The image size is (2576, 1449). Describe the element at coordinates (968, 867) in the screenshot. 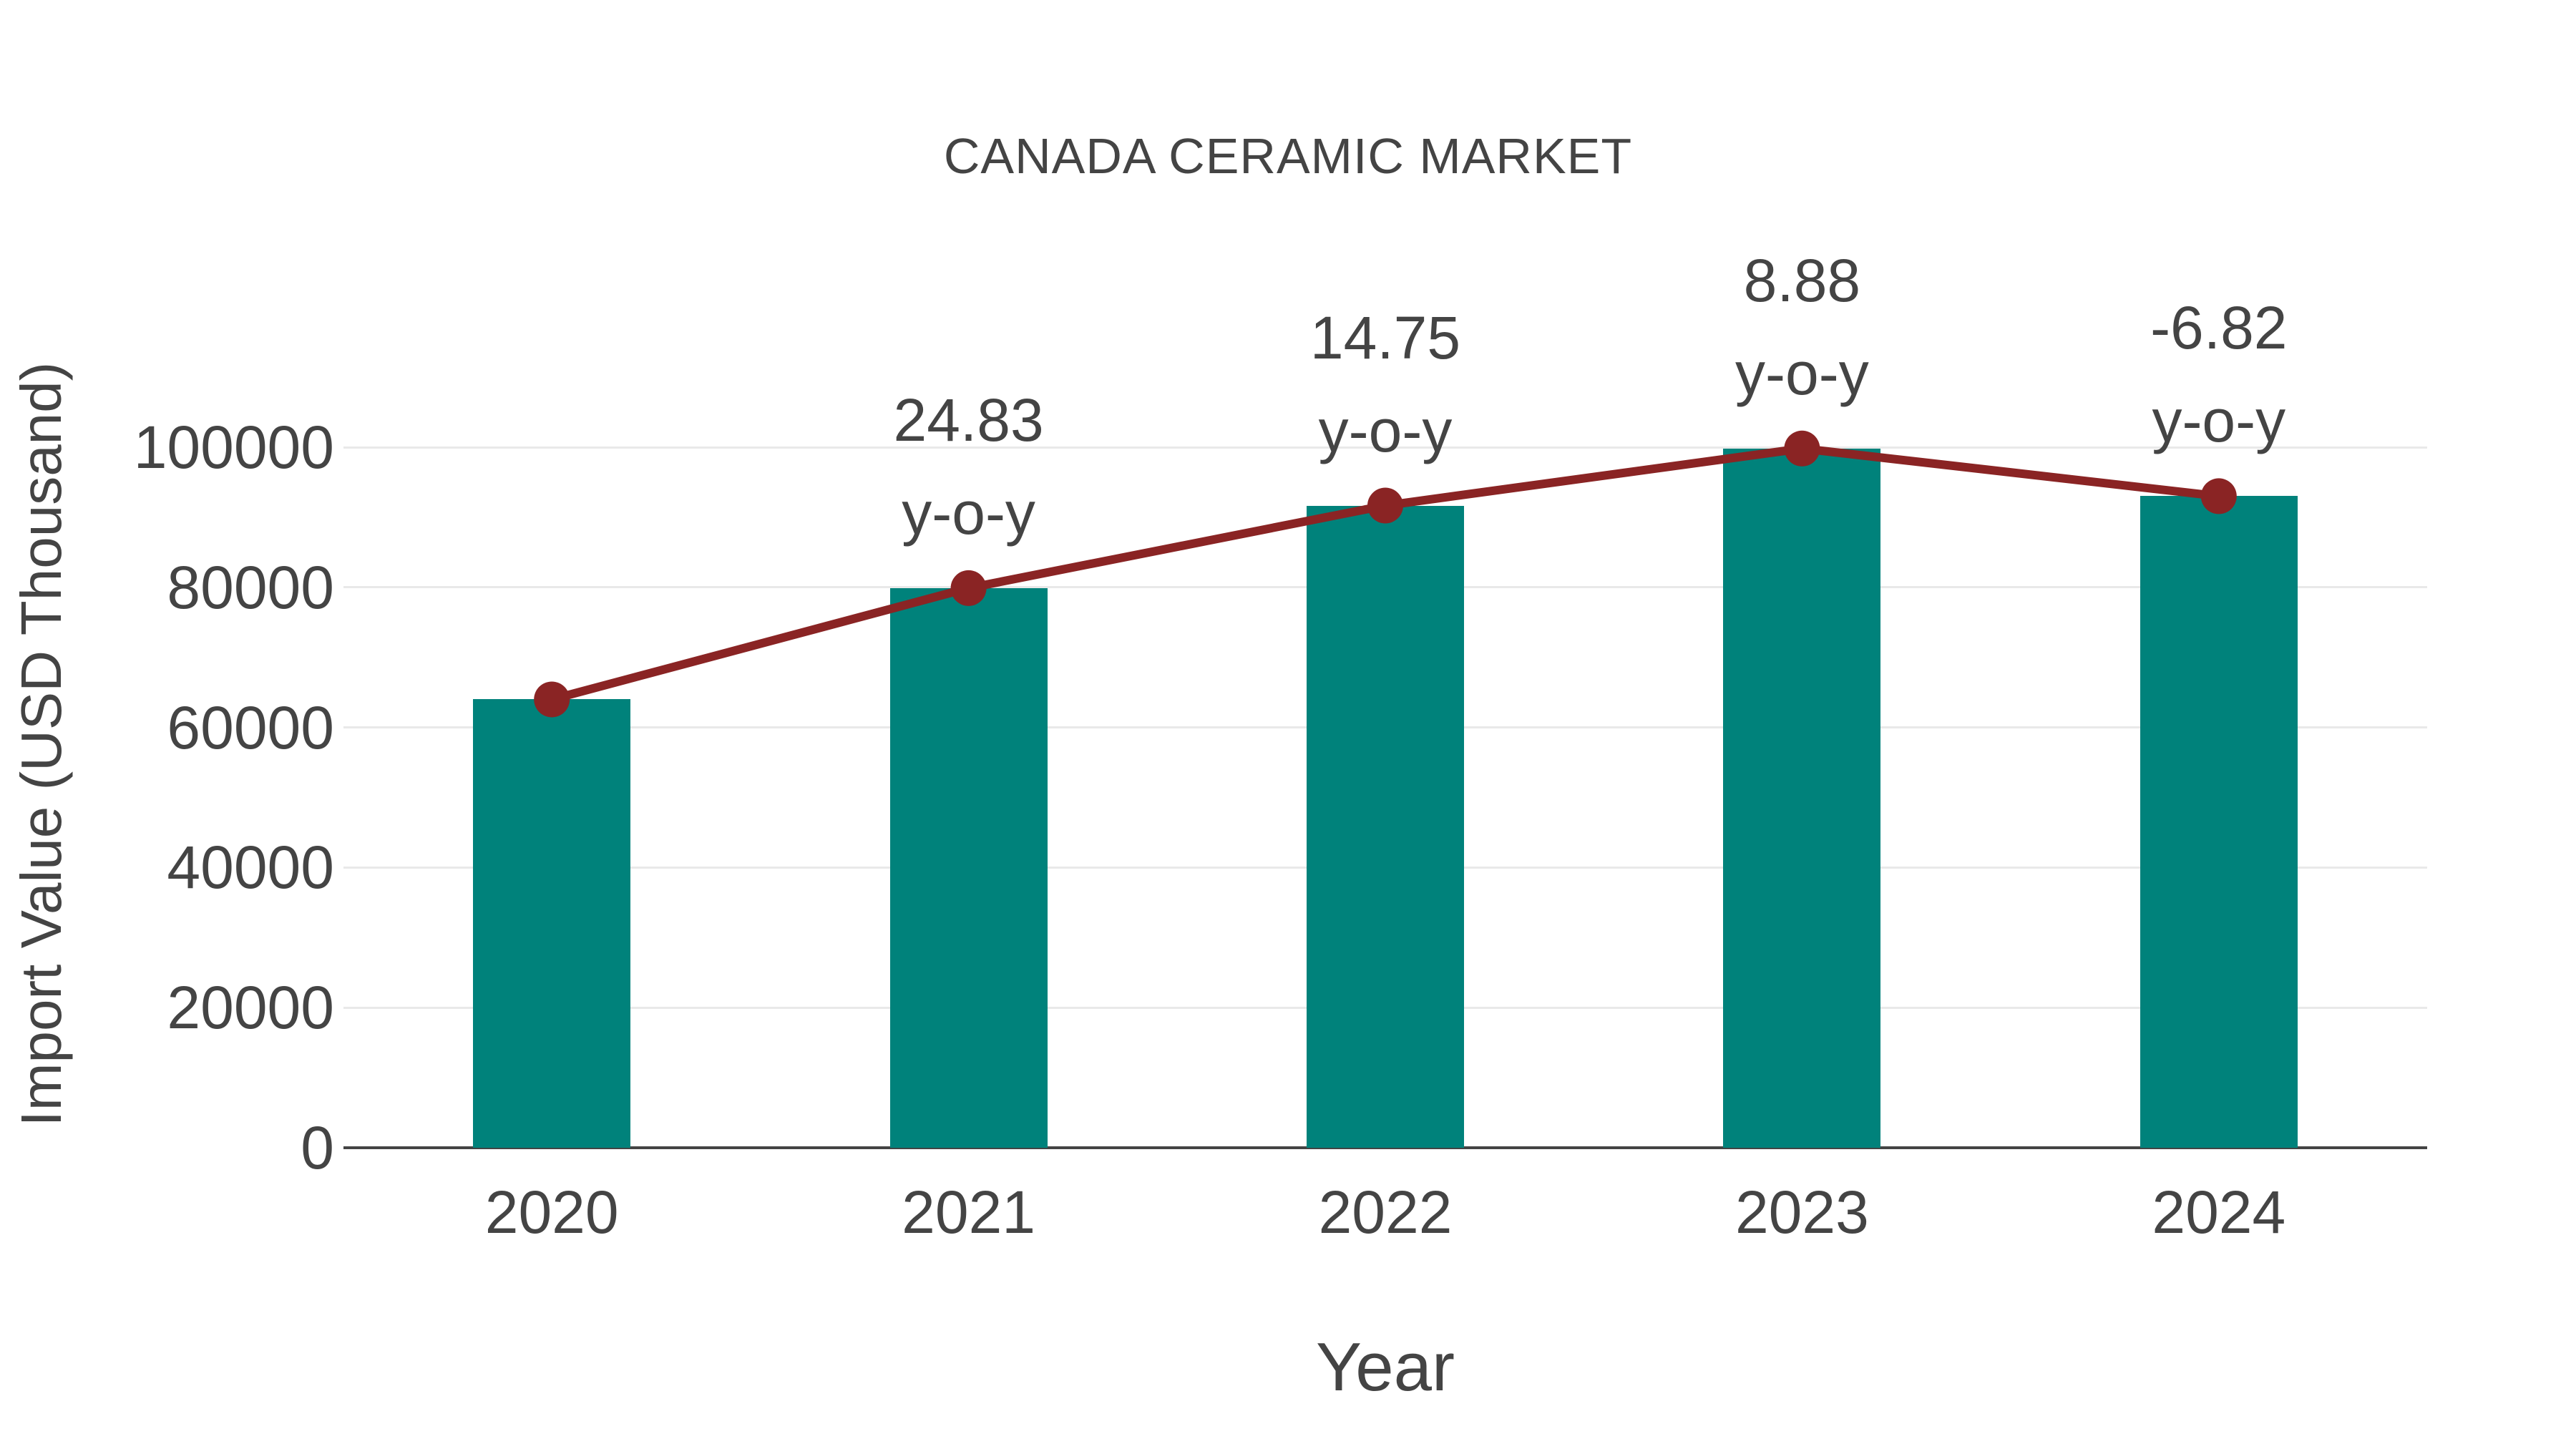

I see `bar-2021` at that location.